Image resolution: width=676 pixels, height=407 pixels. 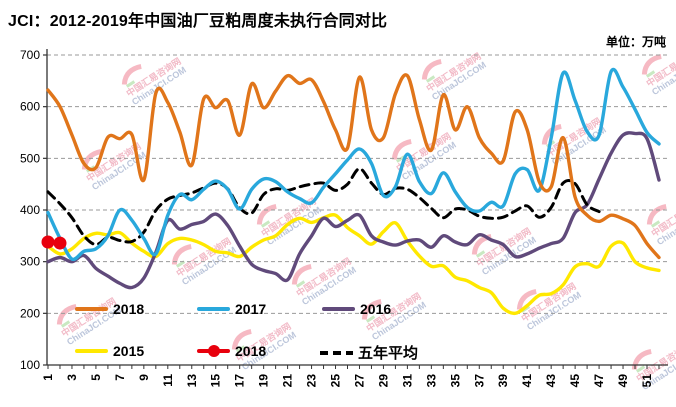 I want to click on legend-swatch-2018-dot-line, so click(x=213, y=351).